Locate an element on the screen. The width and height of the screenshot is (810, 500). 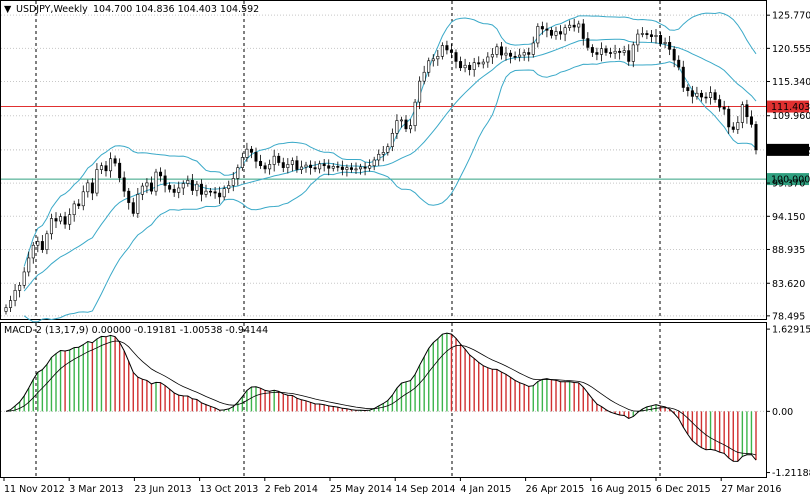
price-tick-label: 83.620 is located at coordinates (788, 284).